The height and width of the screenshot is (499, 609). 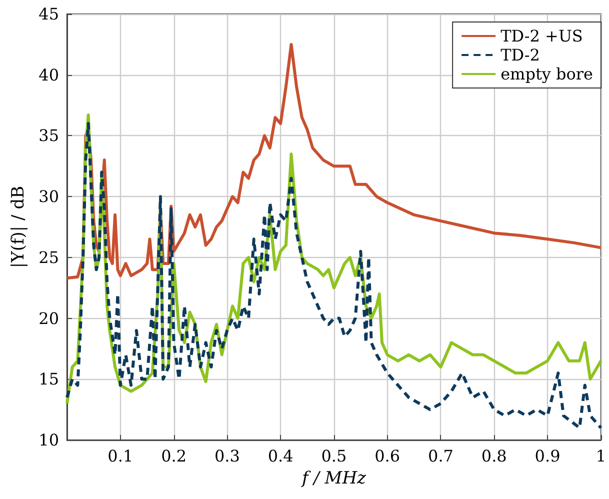 I want to click on y-tick-label: 10, so click(x=48, y=440).